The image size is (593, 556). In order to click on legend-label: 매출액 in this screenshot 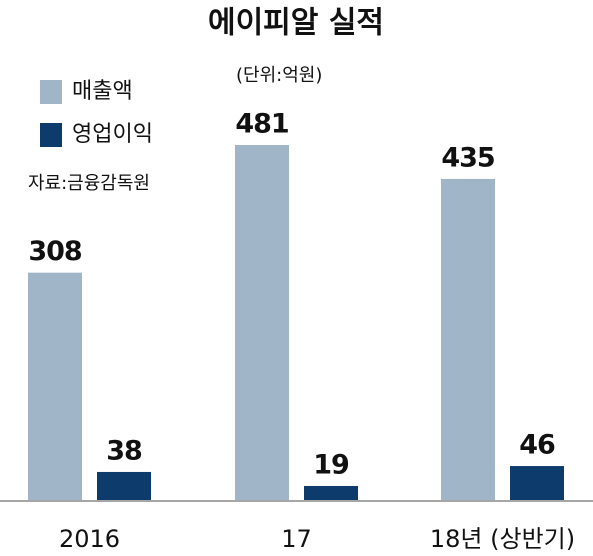, I will do `click(102, 91)`.